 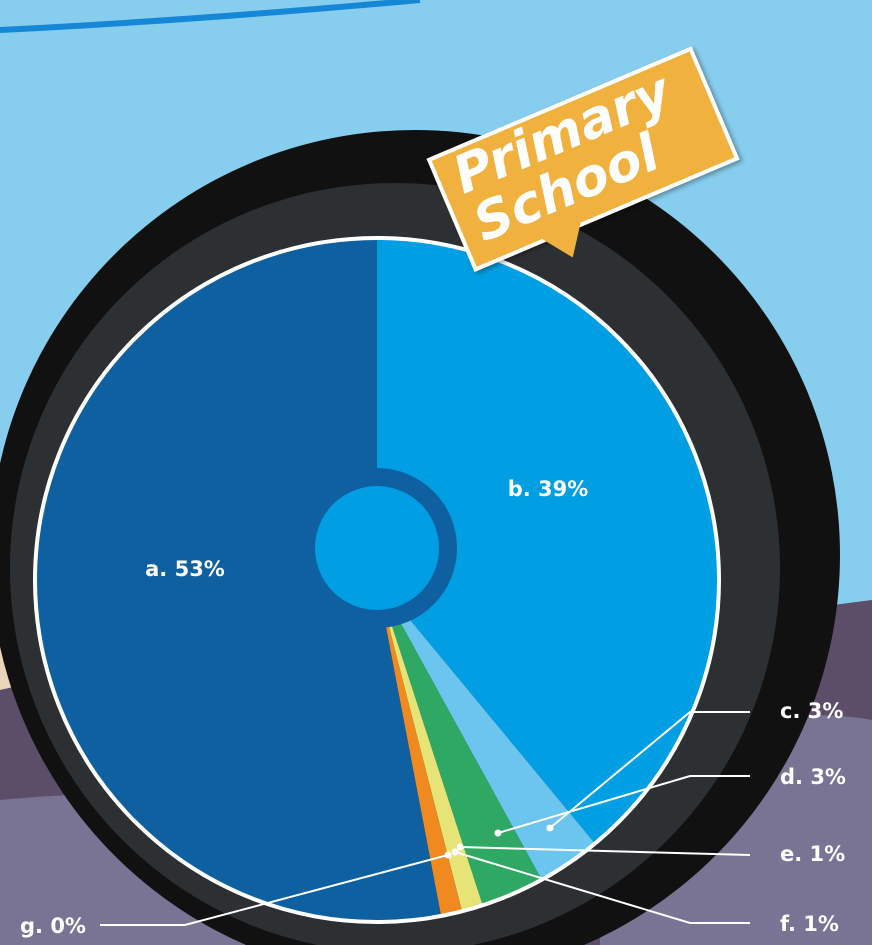 I want to click on data-label: b. 39%, so click(x=548, y=489).